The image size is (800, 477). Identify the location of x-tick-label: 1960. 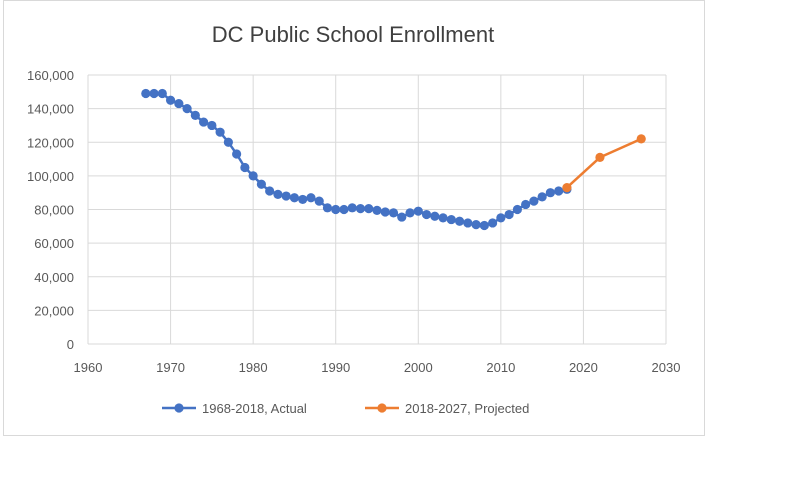
(88, 367).